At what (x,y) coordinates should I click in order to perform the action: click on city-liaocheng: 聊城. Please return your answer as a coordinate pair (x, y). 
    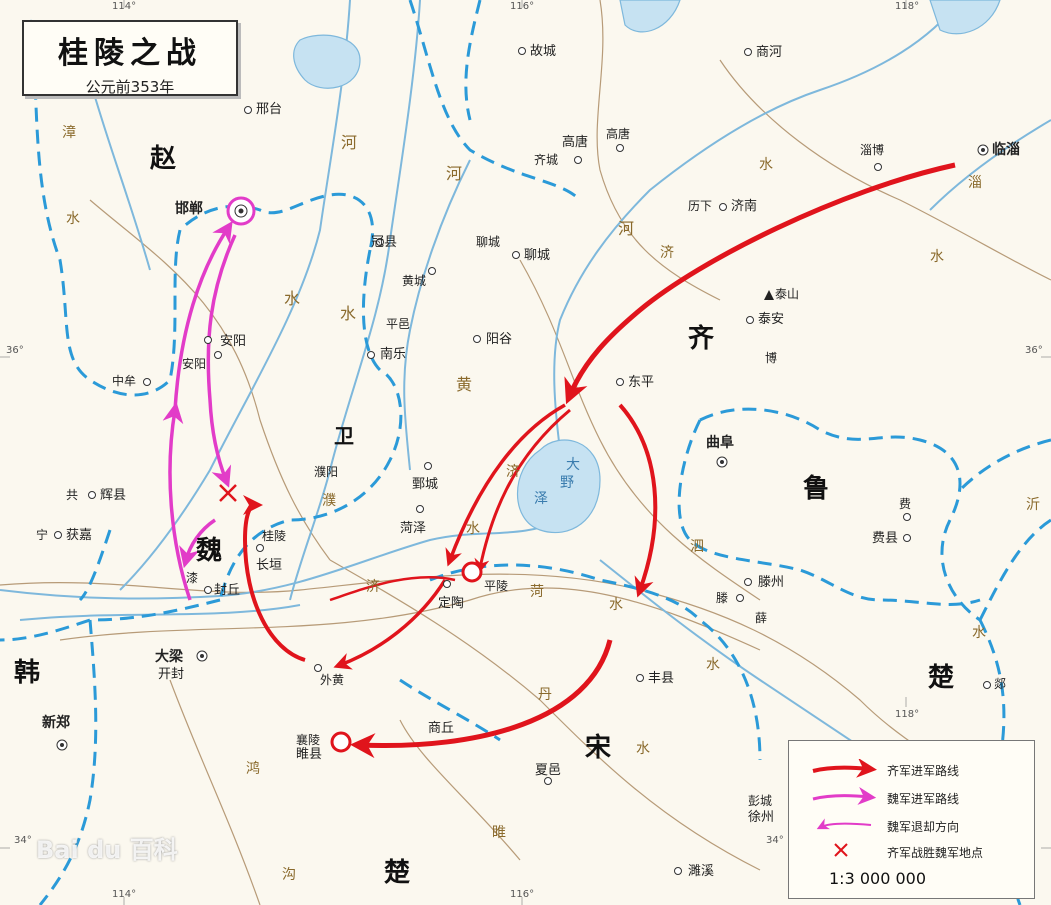
    Looking at the image, I should click on (537, 255).